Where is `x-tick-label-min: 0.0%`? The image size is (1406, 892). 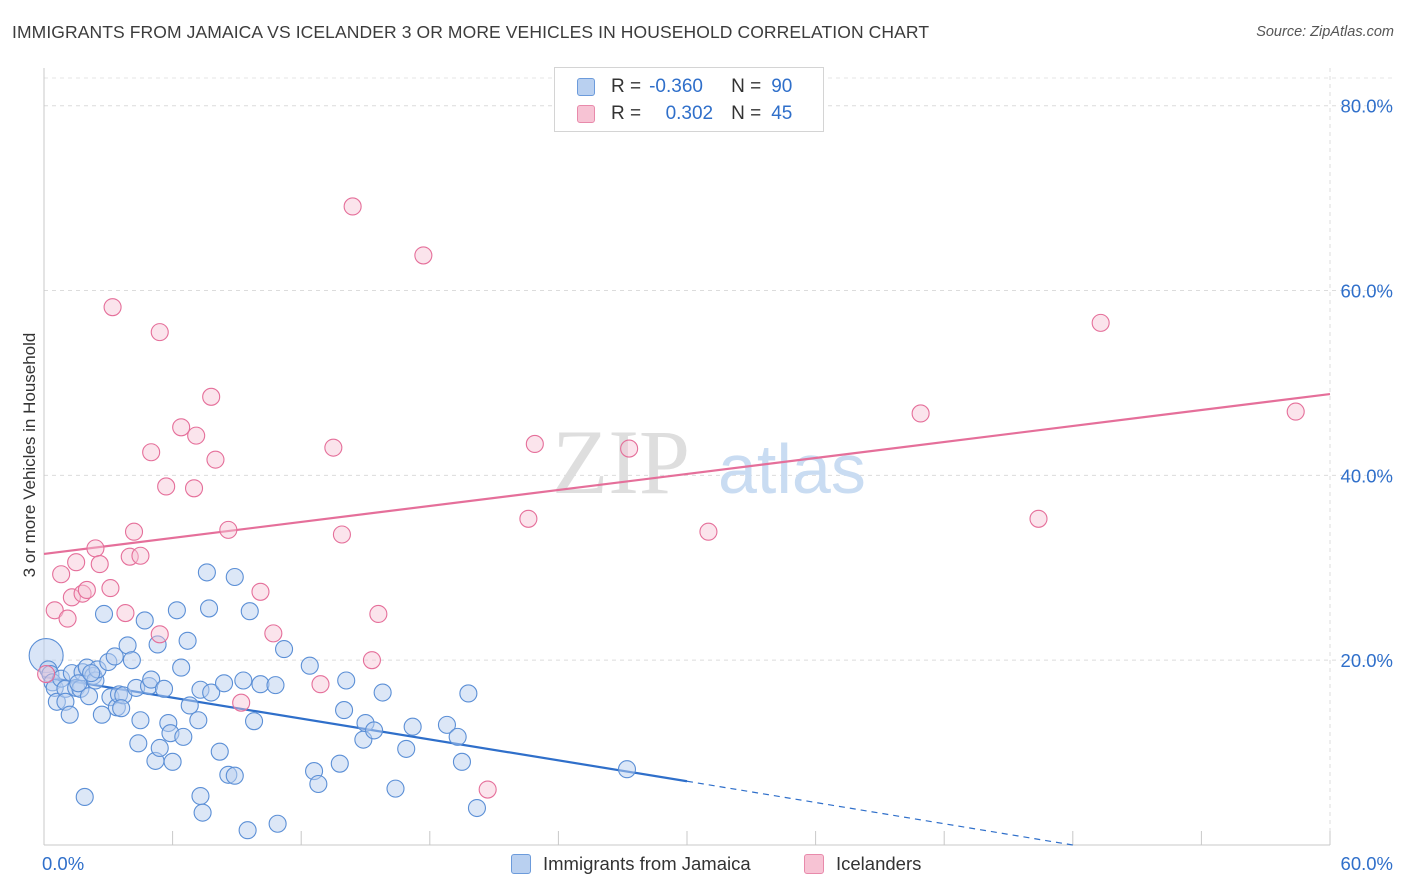 x-tick-label-min: 0.0% is located at coordinates (63, 863).